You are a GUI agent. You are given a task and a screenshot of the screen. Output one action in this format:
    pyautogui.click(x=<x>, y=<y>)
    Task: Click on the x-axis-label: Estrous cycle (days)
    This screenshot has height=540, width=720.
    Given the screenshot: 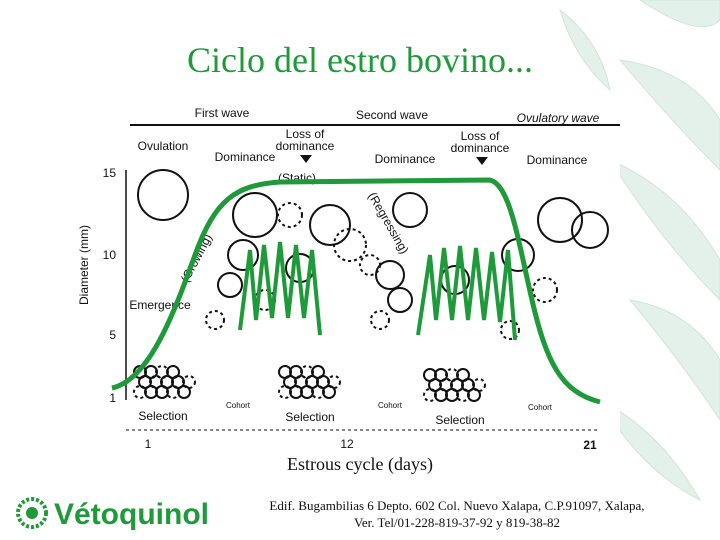 What is the action you would take?
    pyautogui.click(x=360, y=464)
    